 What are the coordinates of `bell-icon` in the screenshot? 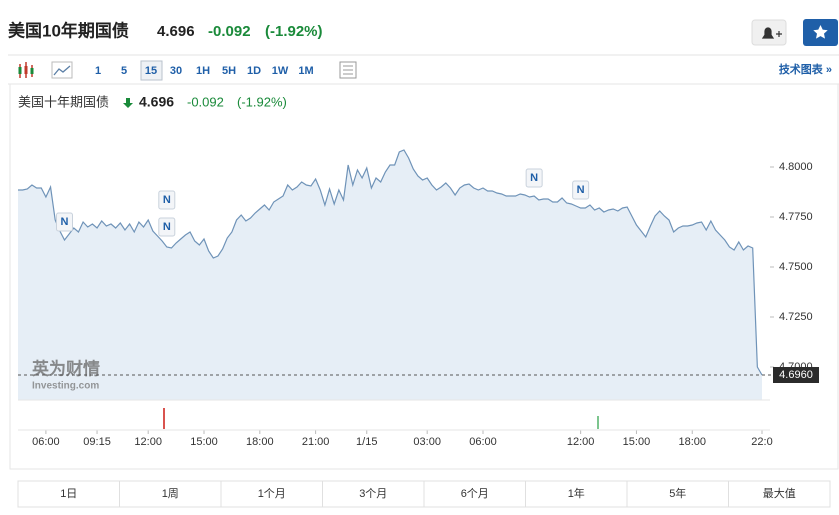 It's located at (771, 33).